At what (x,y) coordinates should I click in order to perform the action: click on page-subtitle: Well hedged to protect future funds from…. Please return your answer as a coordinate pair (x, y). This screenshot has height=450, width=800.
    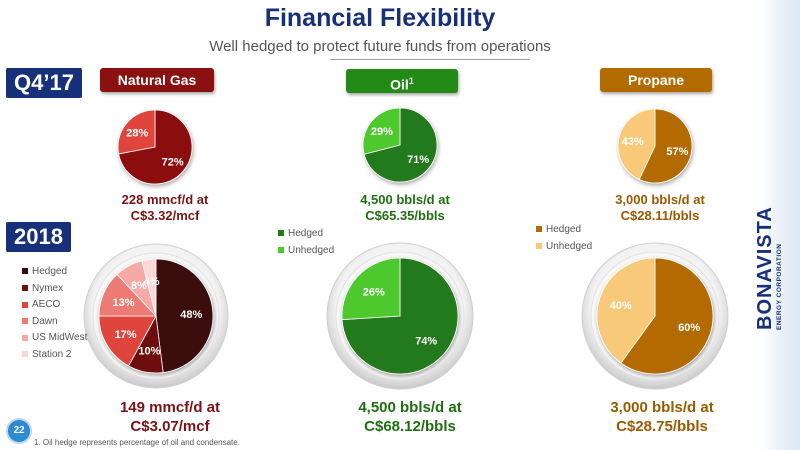
    Looking at the image, I should click on (380, 46).